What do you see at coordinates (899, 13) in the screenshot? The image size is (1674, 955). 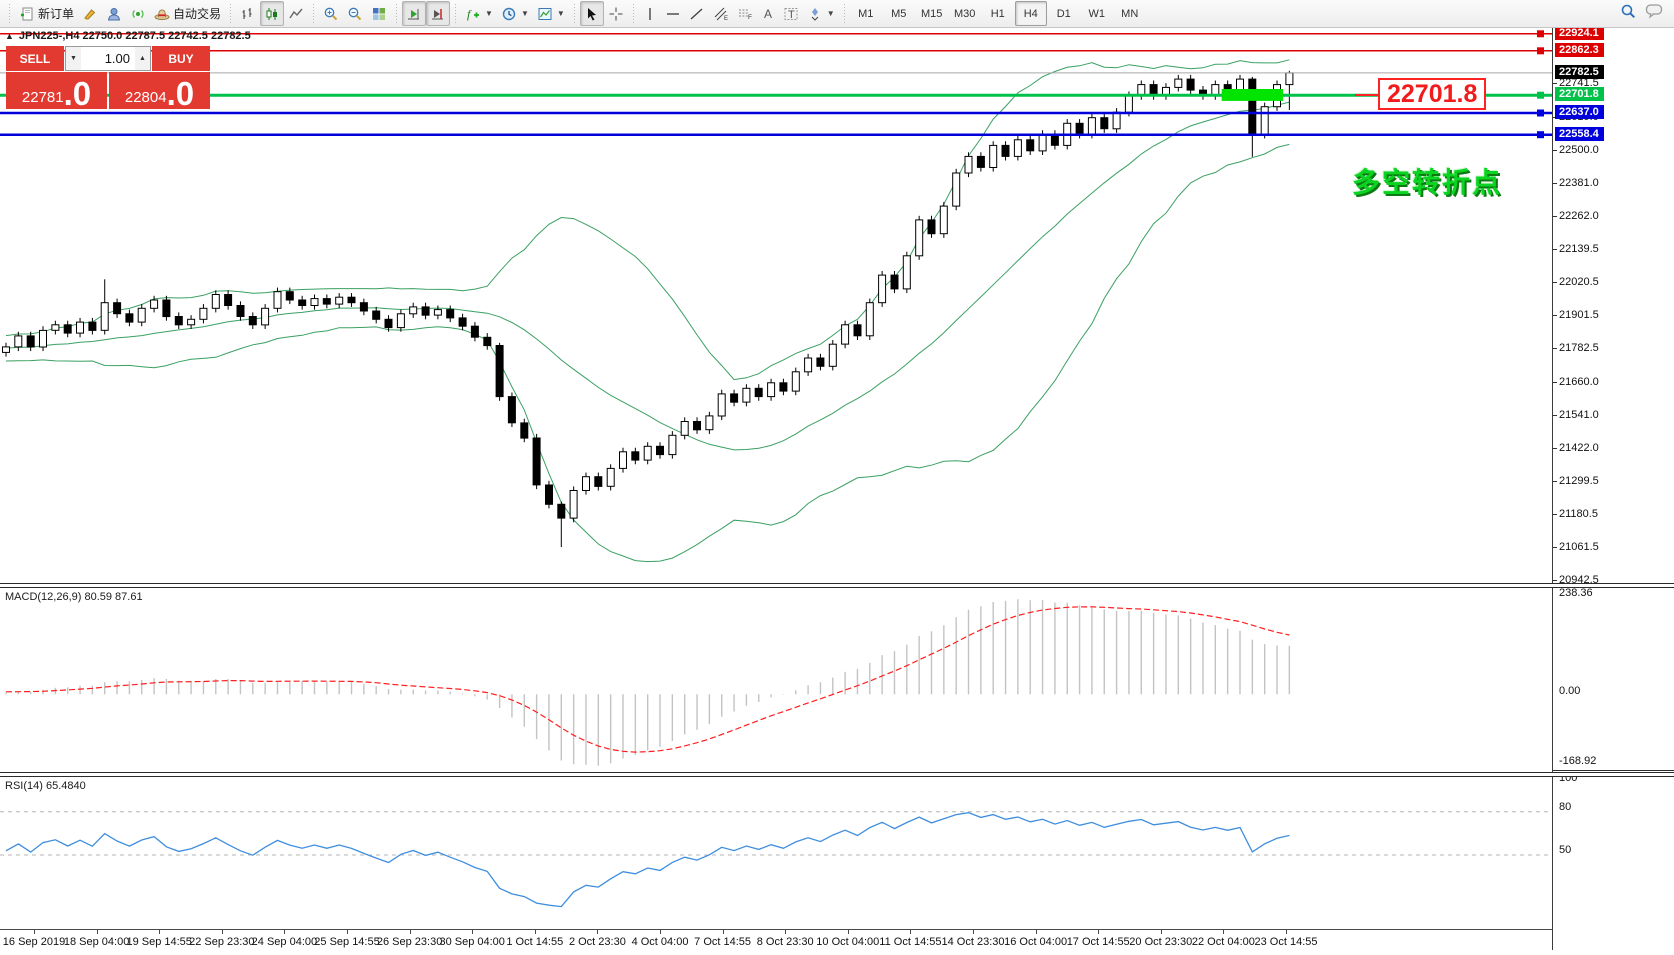 I see `timeframe-m5: M5` at bounding box center [899, 13].